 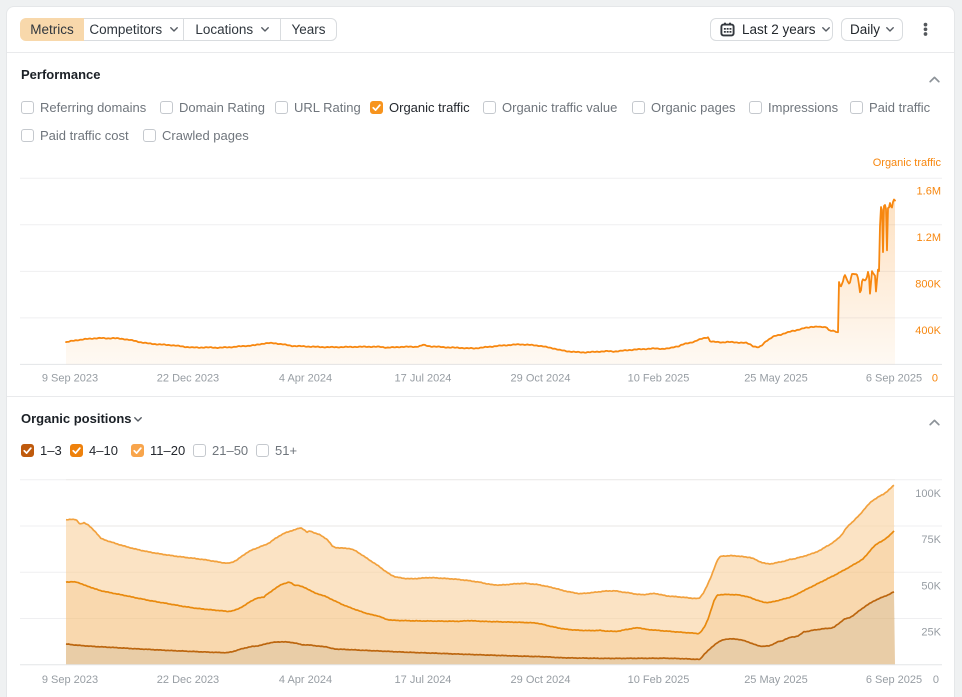 I want to click on svg-text: 100K, so click(x=928, y=494).